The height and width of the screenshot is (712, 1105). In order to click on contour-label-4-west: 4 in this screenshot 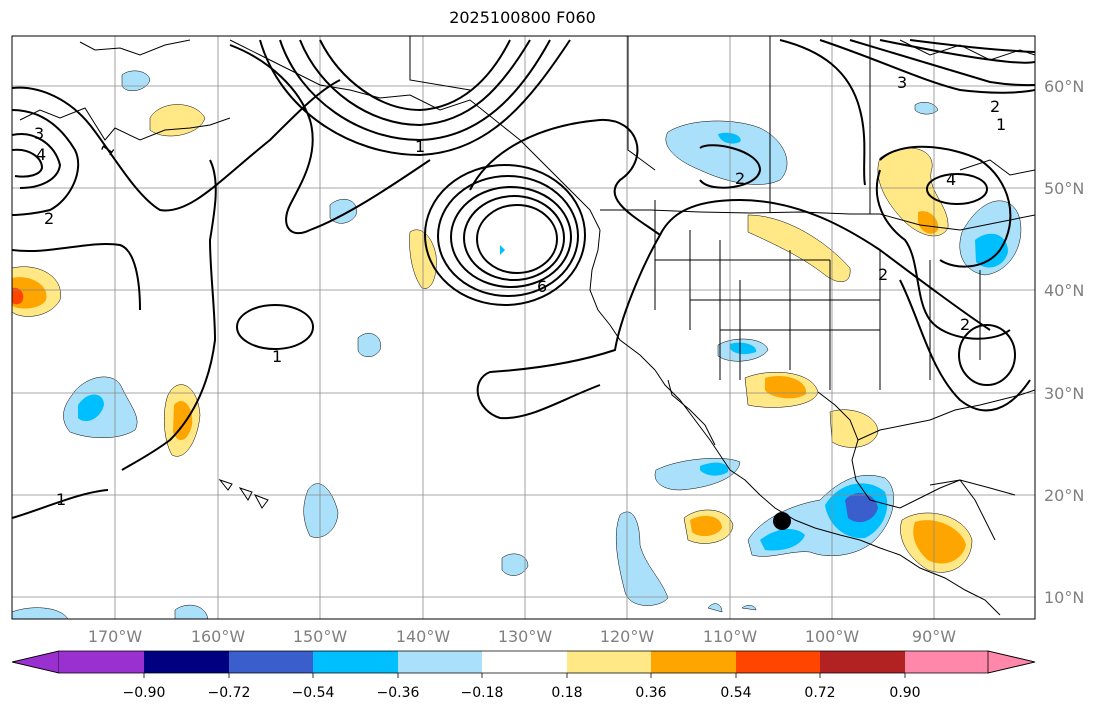, I will do `click(41, 154)`.